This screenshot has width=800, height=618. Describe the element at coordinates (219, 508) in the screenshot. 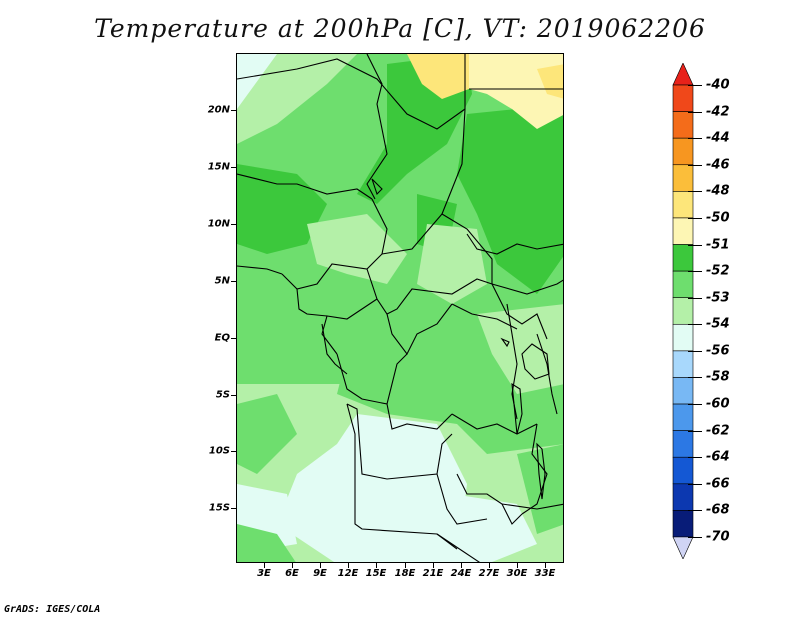

I see `lat-label: 15S` at that location.